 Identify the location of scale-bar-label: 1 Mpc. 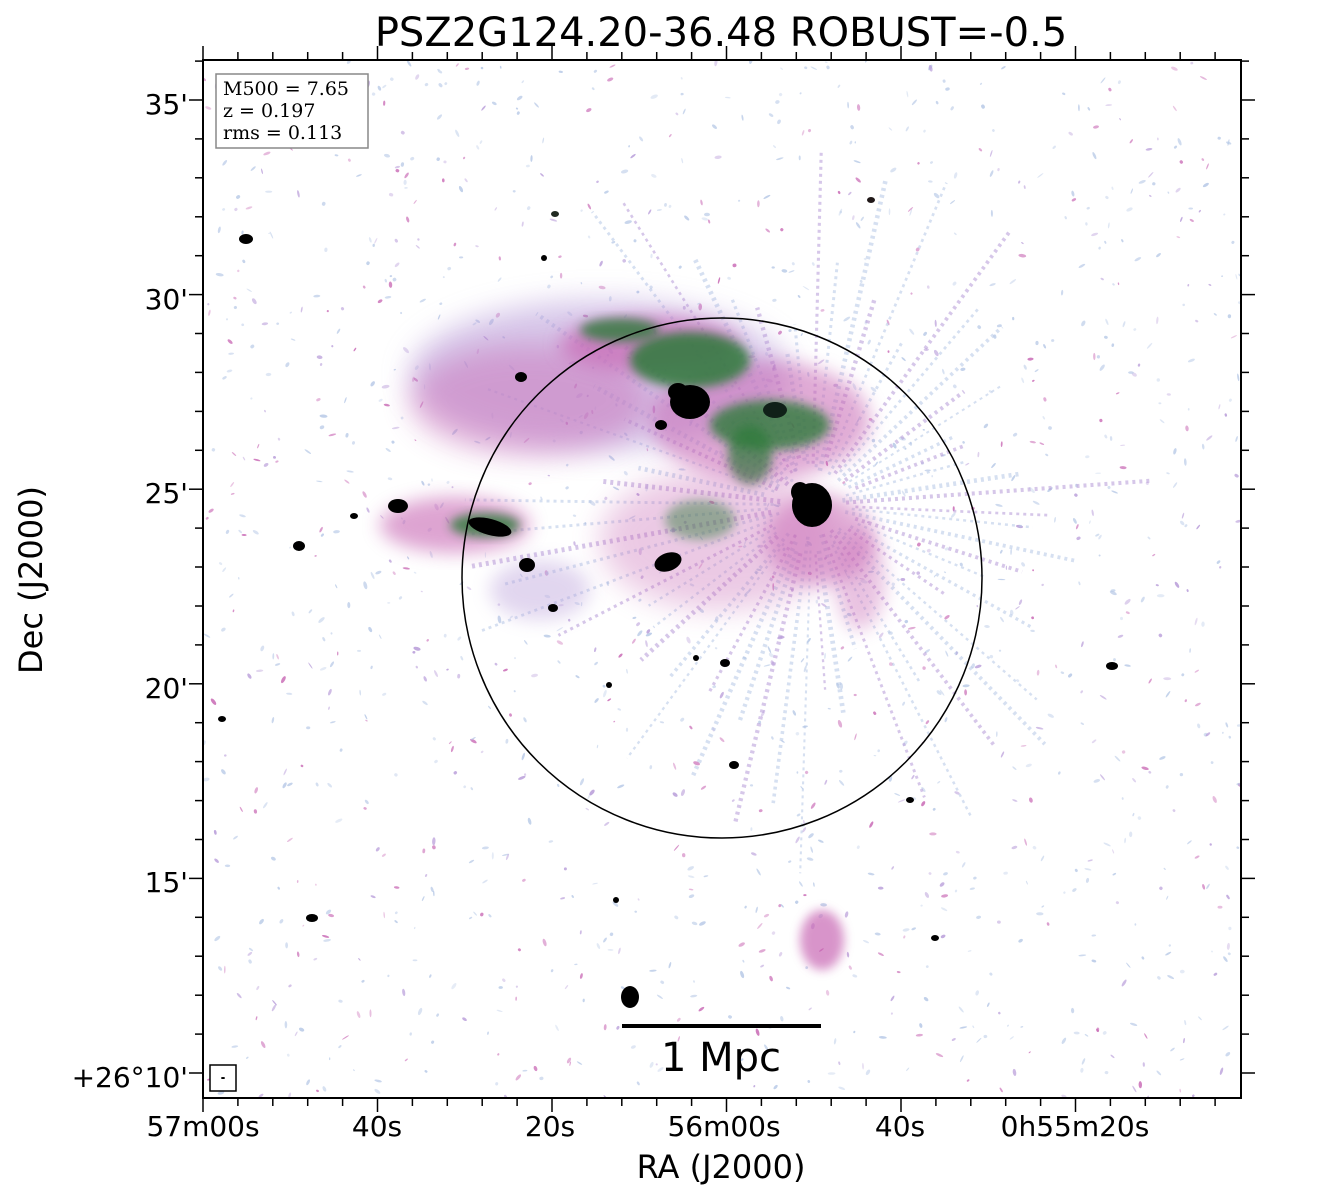
(721, 1058).